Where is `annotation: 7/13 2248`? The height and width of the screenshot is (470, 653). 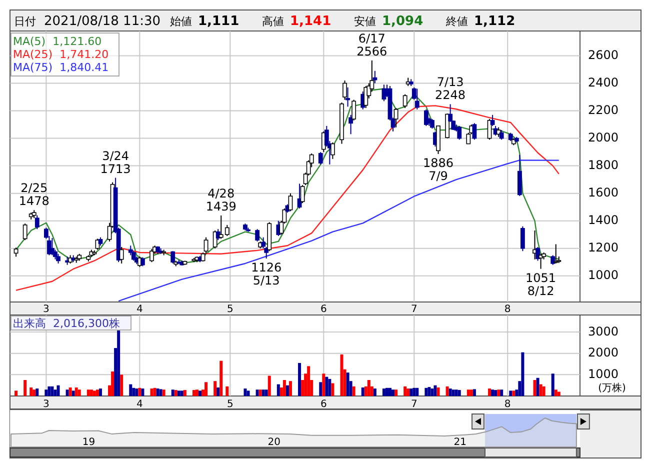 annotation: 7/13 2248 is located at coordinates (450, 88).